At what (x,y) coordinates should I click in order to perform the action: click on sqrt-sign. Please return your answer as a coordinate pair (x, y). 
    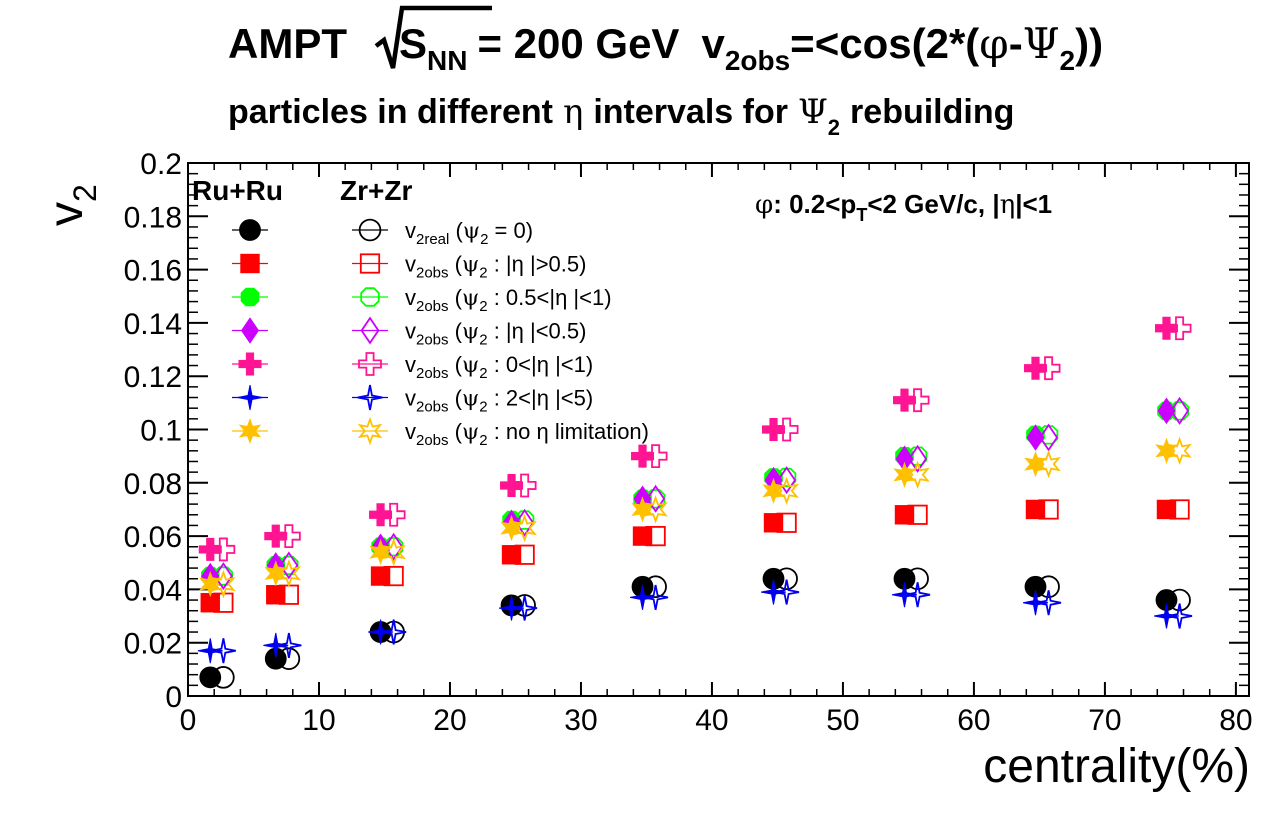
    Looking at the image, I should click on (433, 37).